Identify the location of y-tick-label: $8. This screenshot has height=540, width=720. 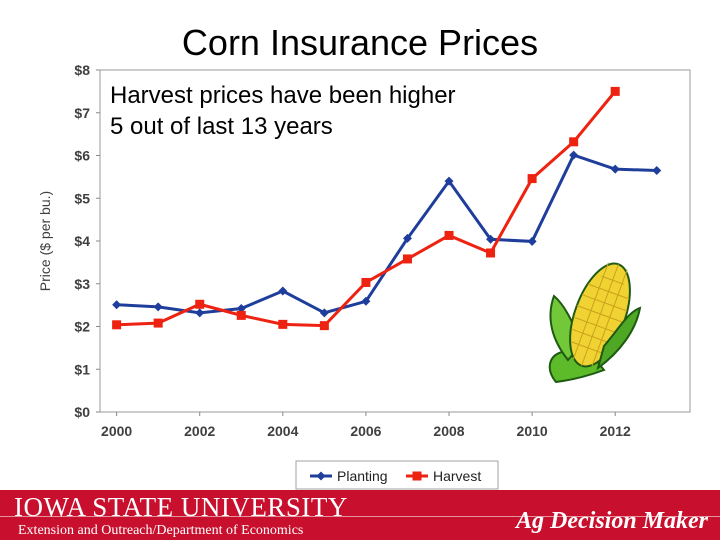
(82, 70).